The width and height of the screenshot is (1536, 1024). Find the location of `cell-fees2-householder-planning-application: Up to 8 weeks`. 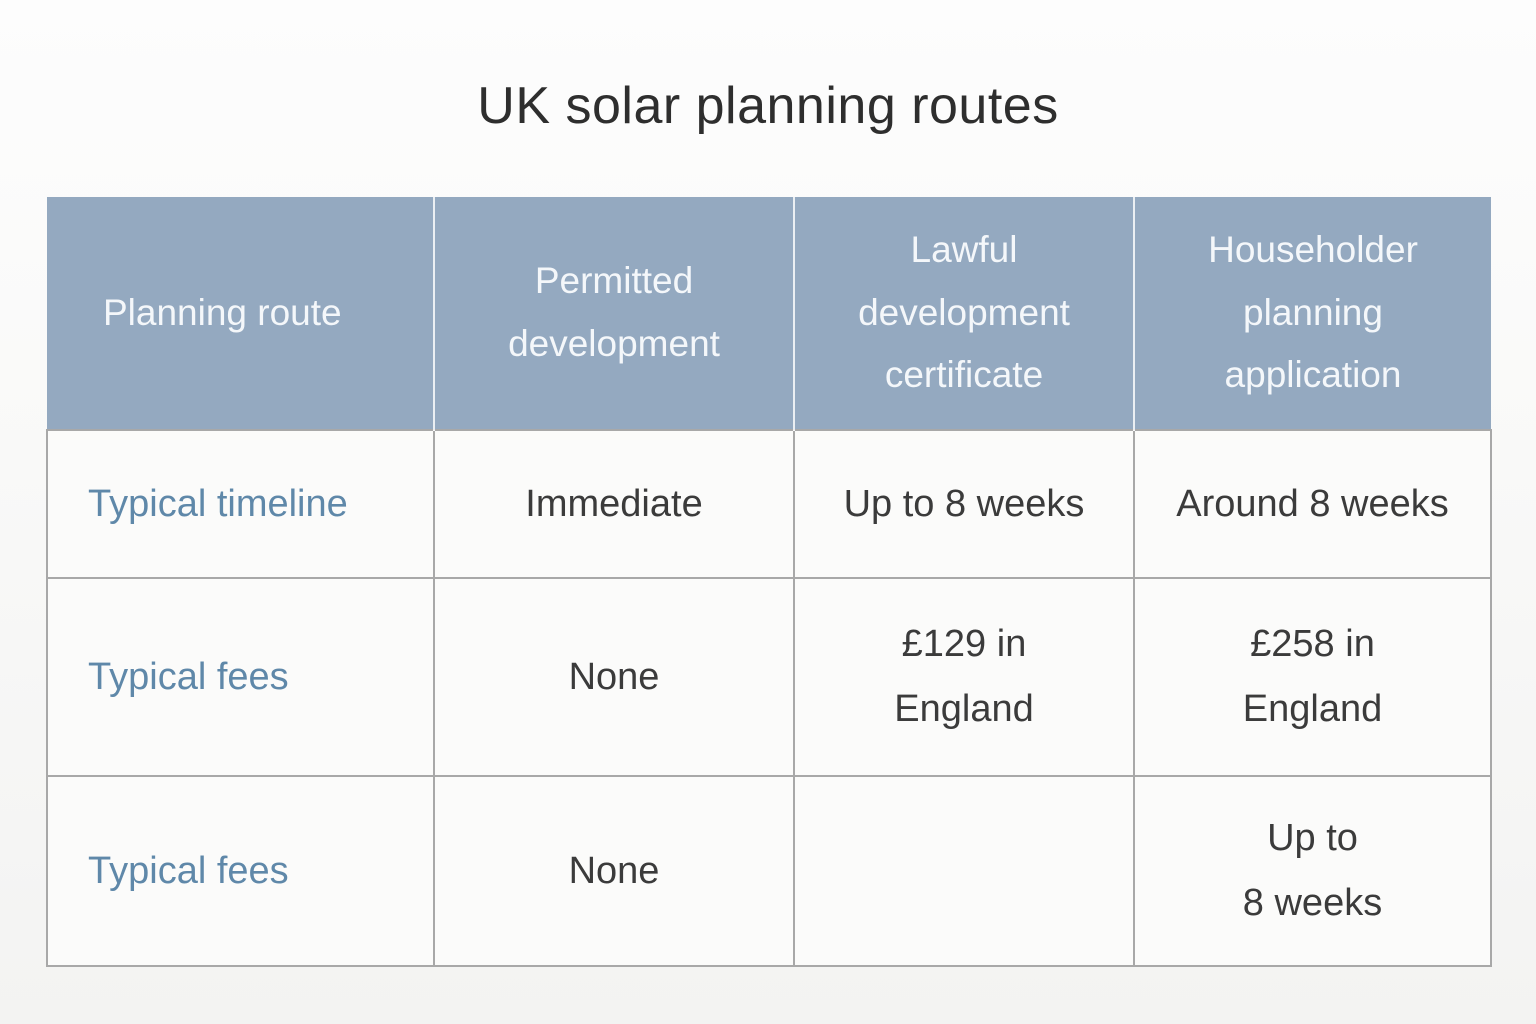

cell-fees2-householder-planning-application: Up to 8 weeks is located at coordinates (1312, 871).